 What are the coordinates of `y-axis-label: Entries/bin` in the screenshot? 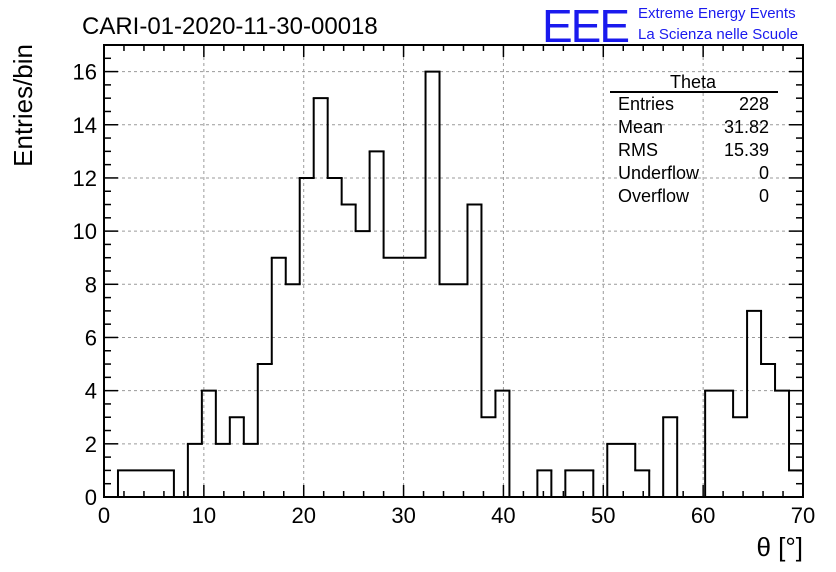 It's located at (23, 105).